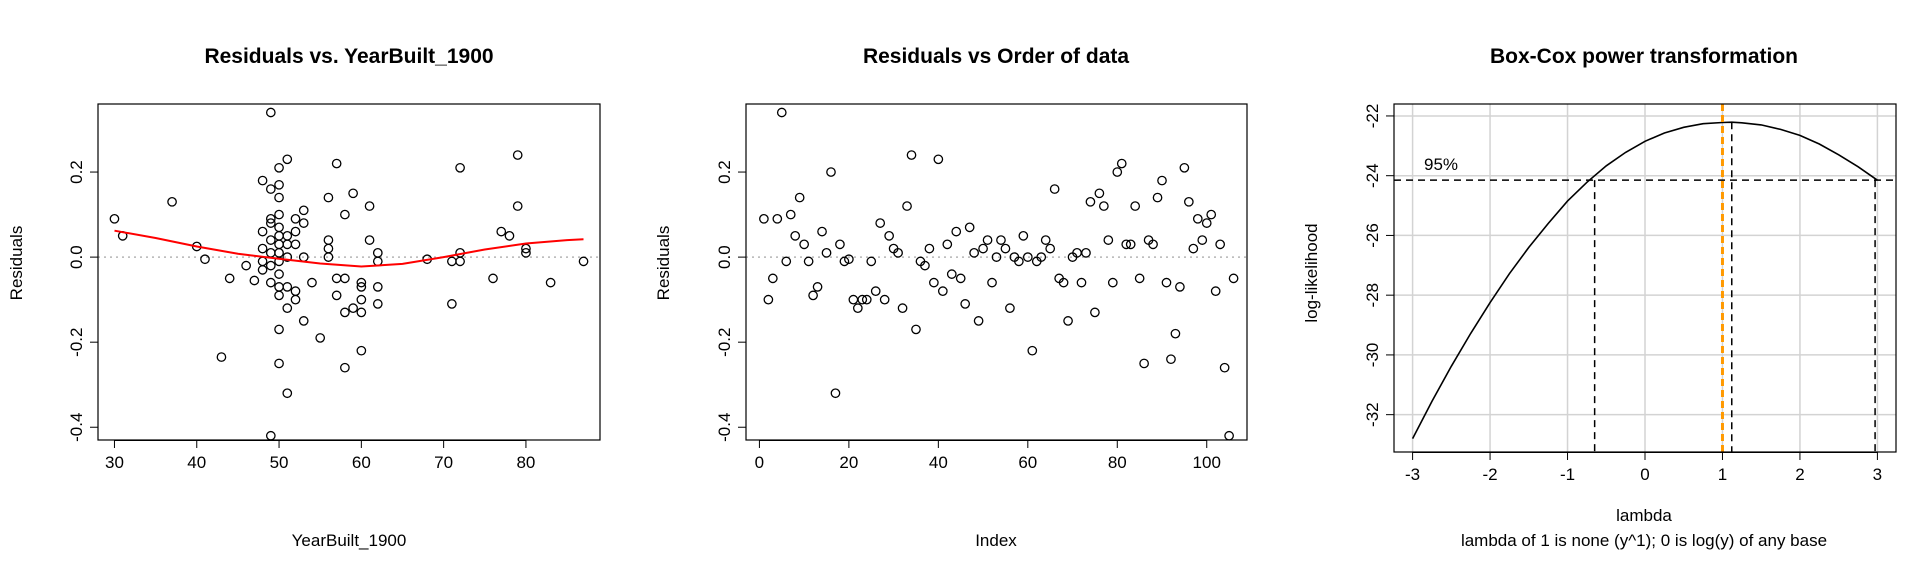 This screenshot has width=1920, height=581. I want to click on y-tick-label: -32, so click(1372, 414).